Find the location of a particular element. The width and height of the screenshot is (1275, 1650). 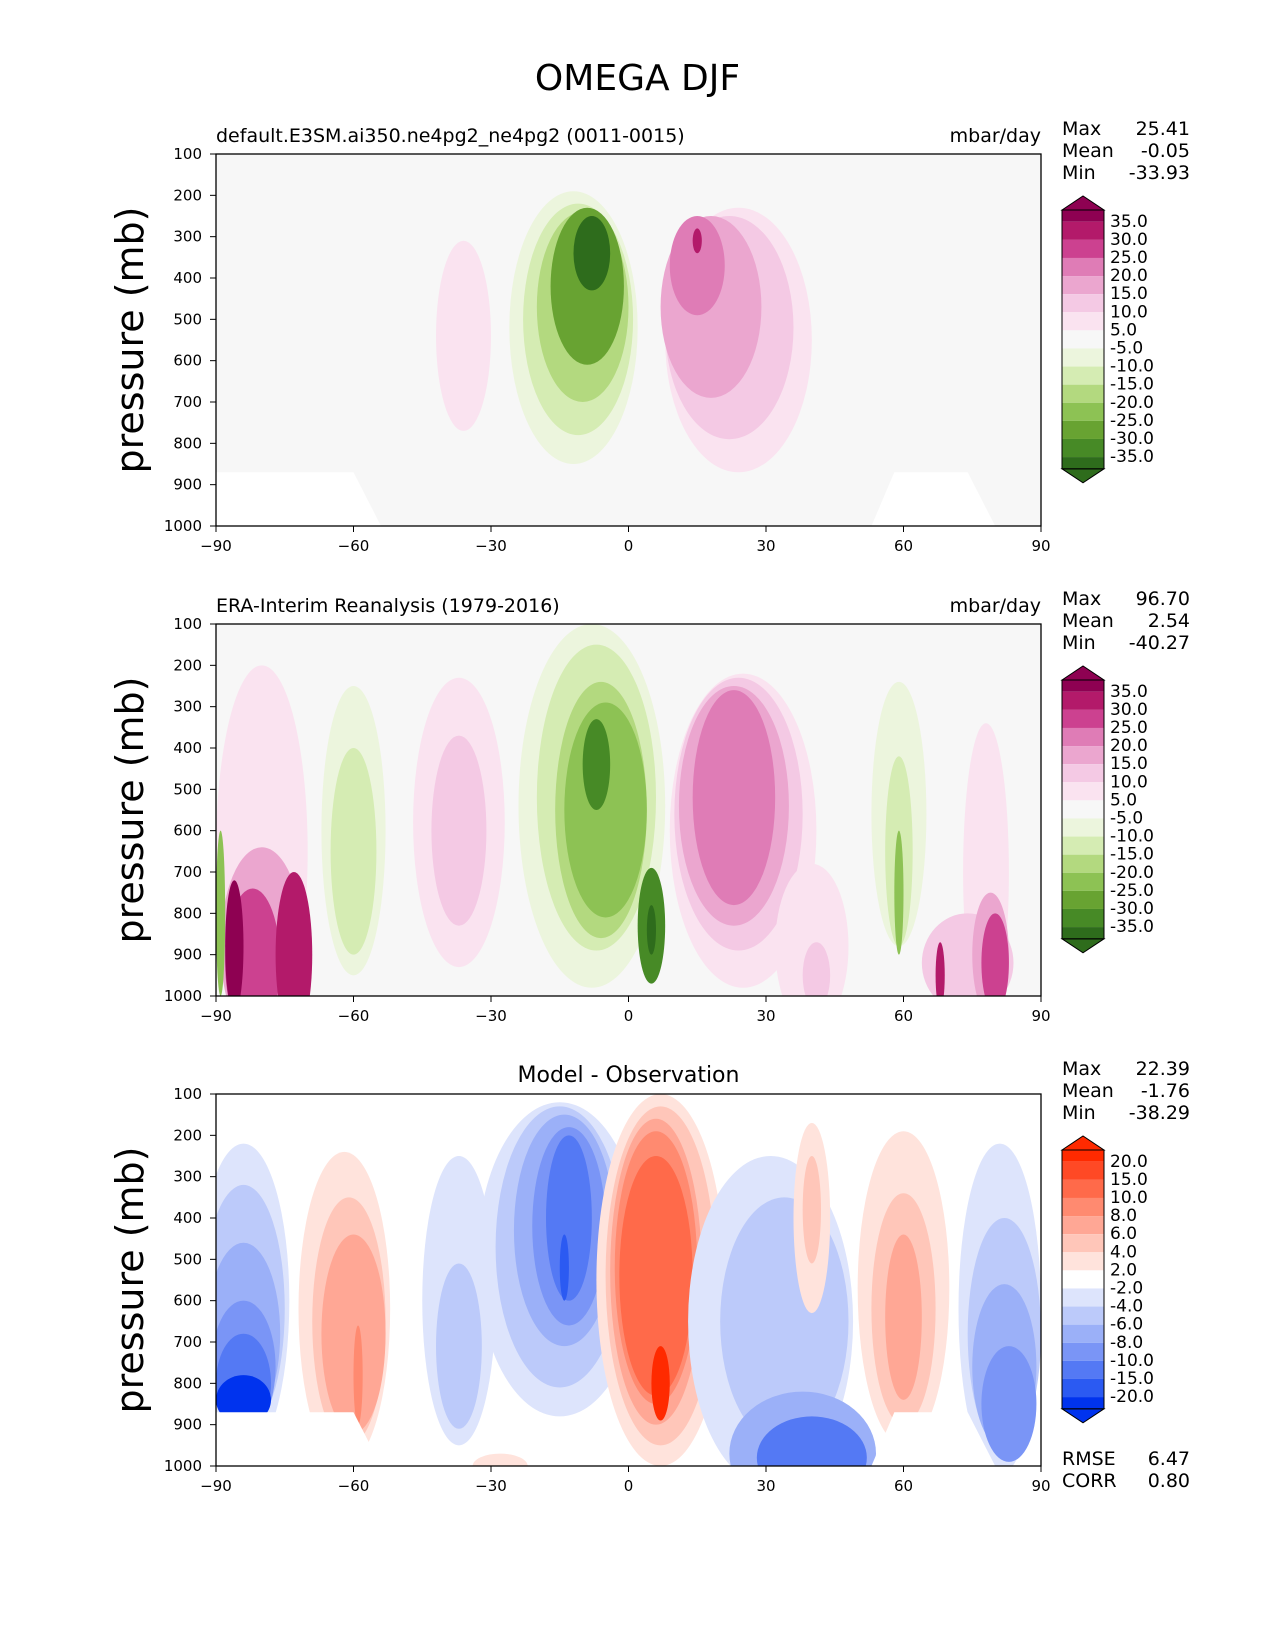

x-tick-label: 0 is located at coordinates (629, 546).